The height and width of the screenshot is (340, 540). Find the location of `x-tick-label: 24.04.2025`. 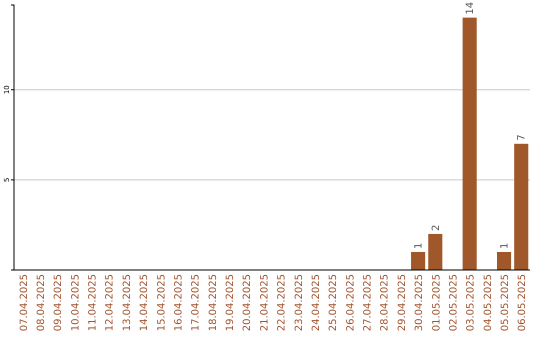

x-tick-label: 24.04.2025 is located at coordinates (316, 303).